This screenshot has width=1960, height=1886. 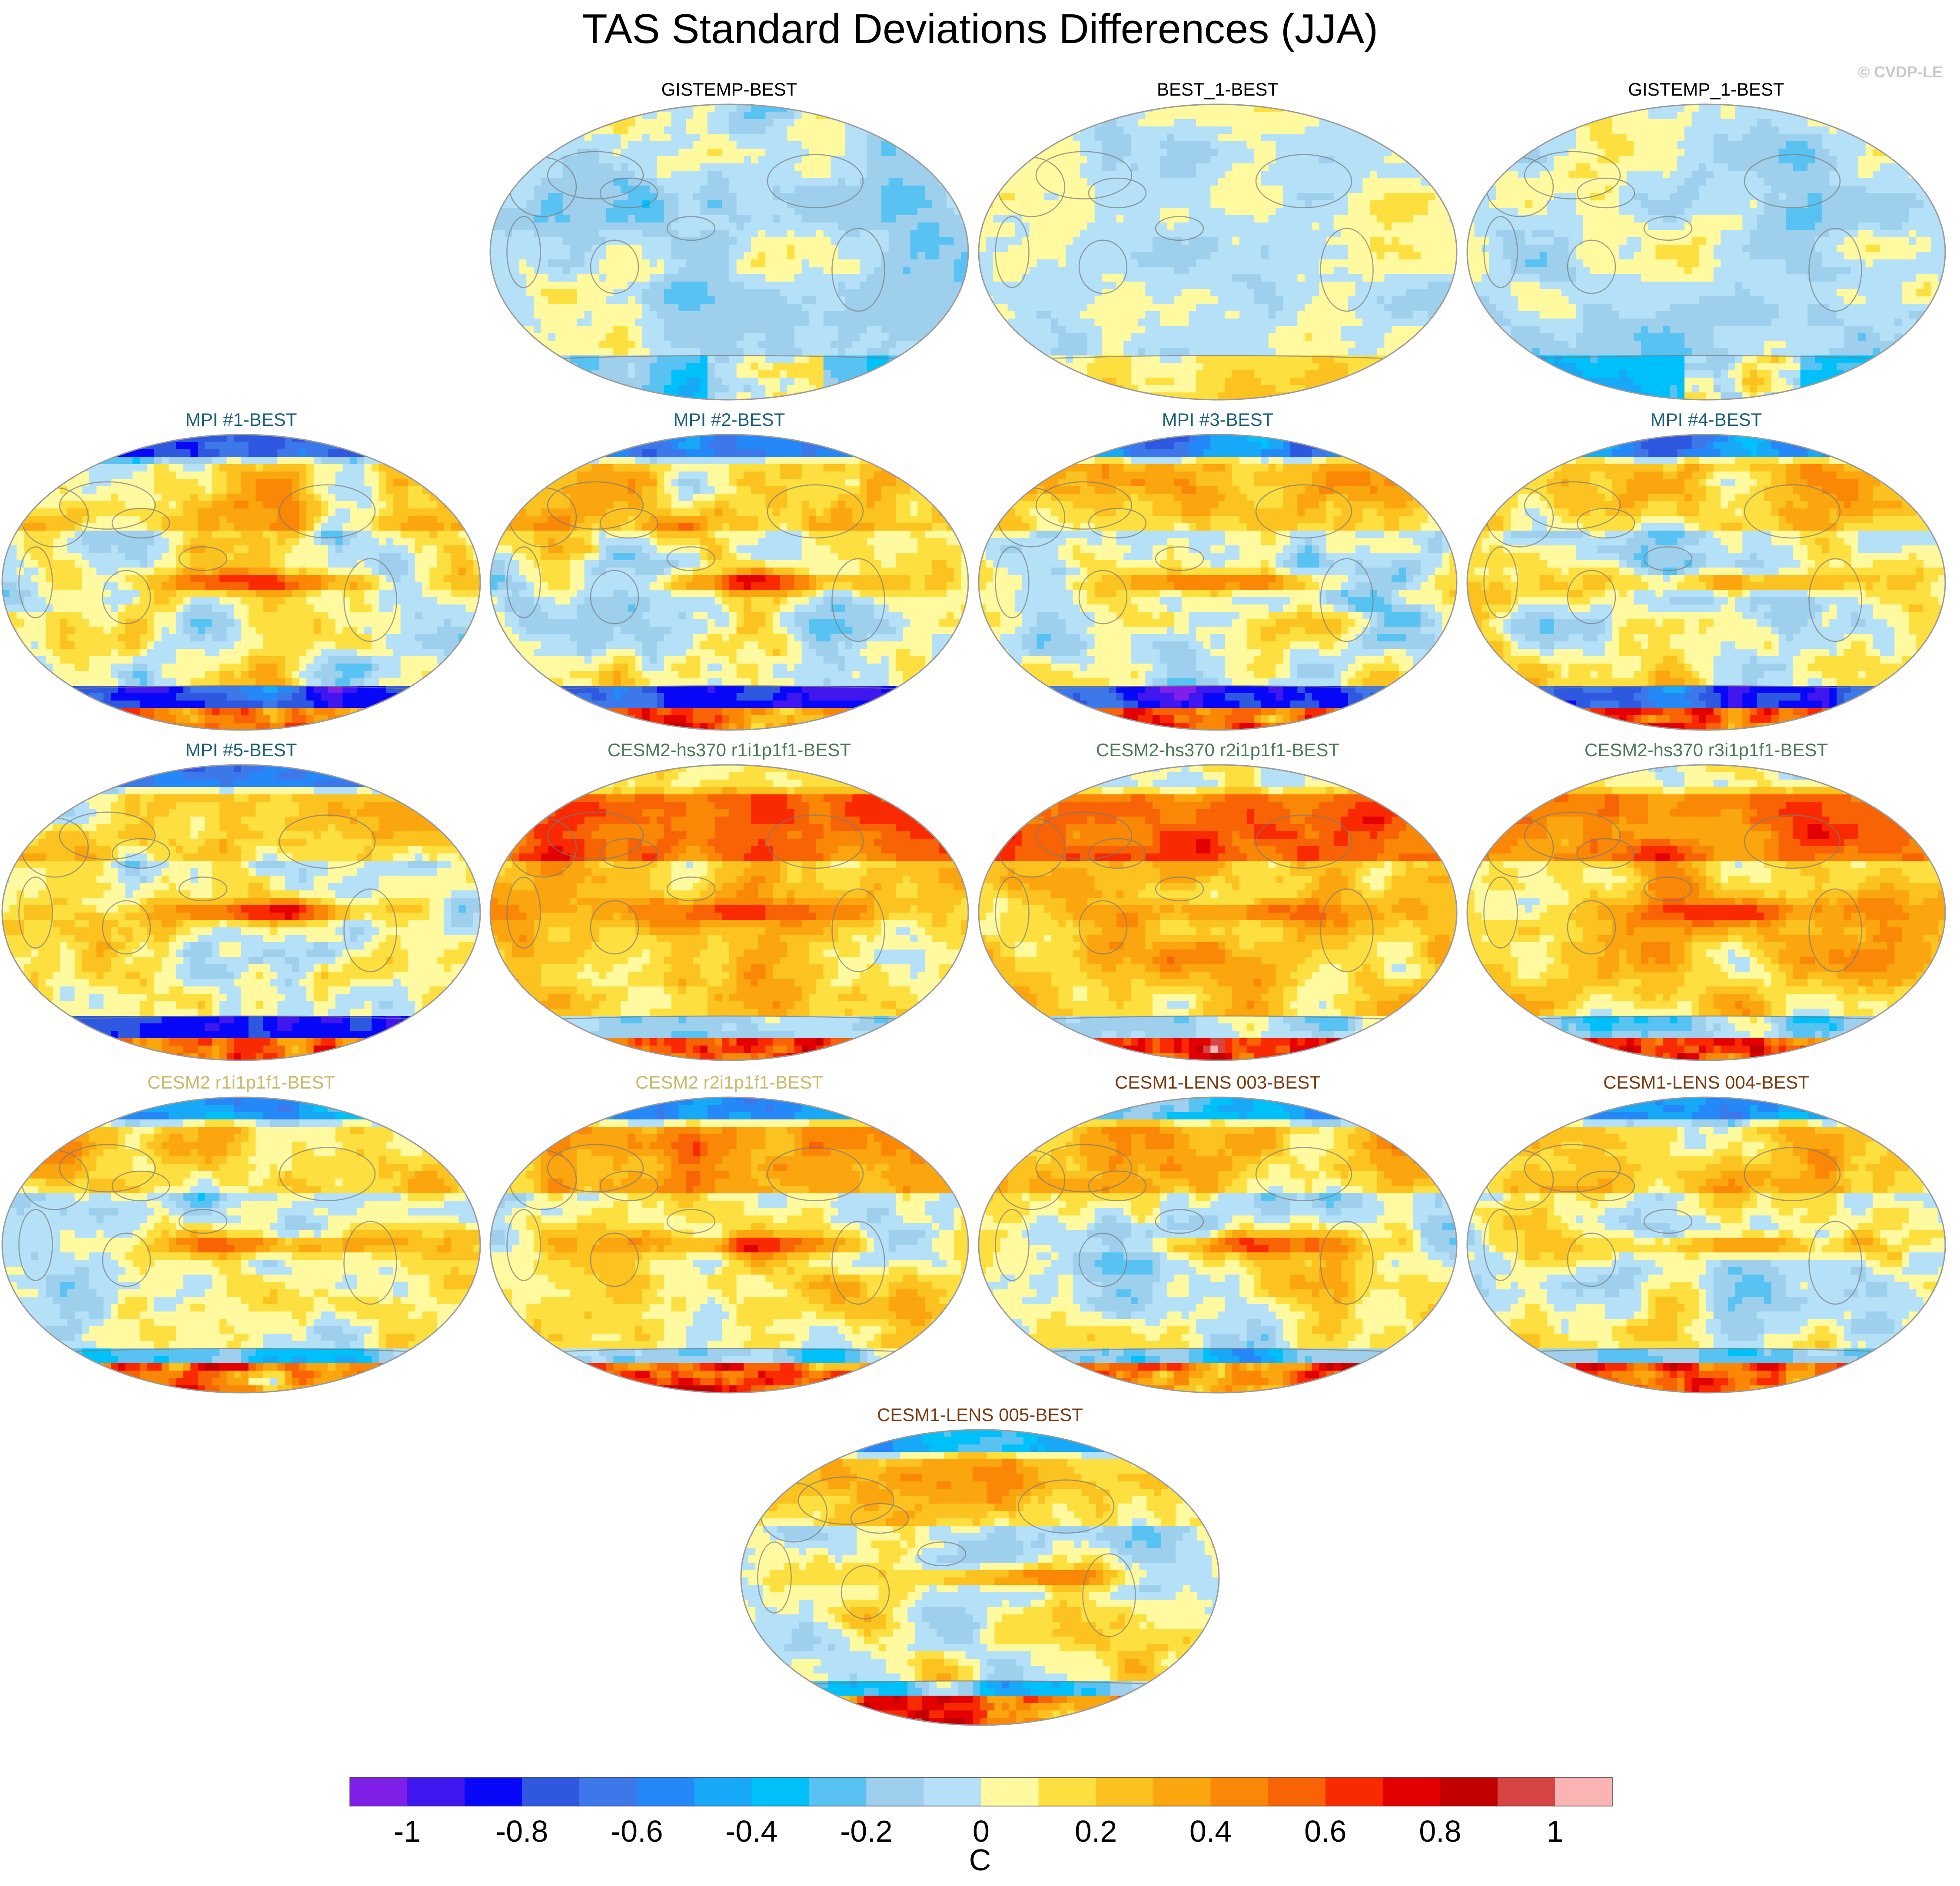 What do you see at coordinates (1325, 1831) in the screenshot?
I see `colorbar-tick-label: 0.6` at bounding box center [1325, 1831].